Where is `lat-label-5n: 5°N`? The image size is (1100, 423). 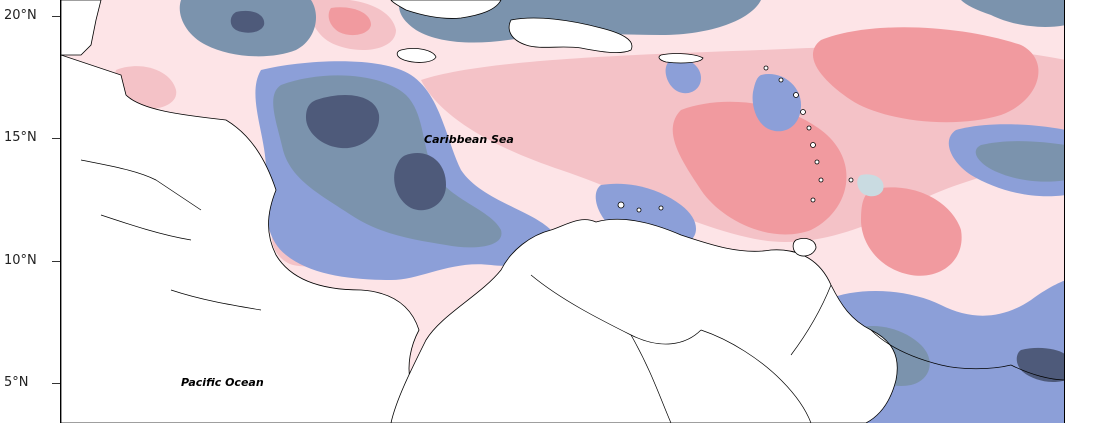
lat-label-5n: 5°N is located at coordinates (16, 382).